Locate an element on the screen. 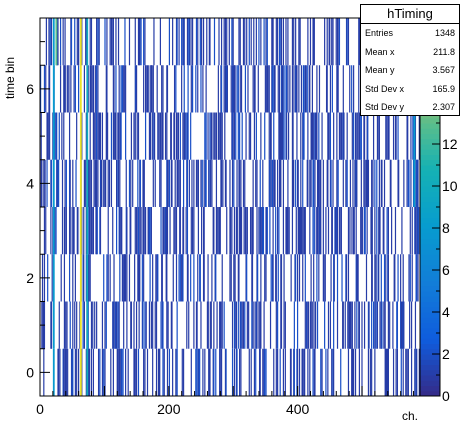 The image size is (468, 428). y-axis: 0 2 4 6 is located at coordinates (38, 198).